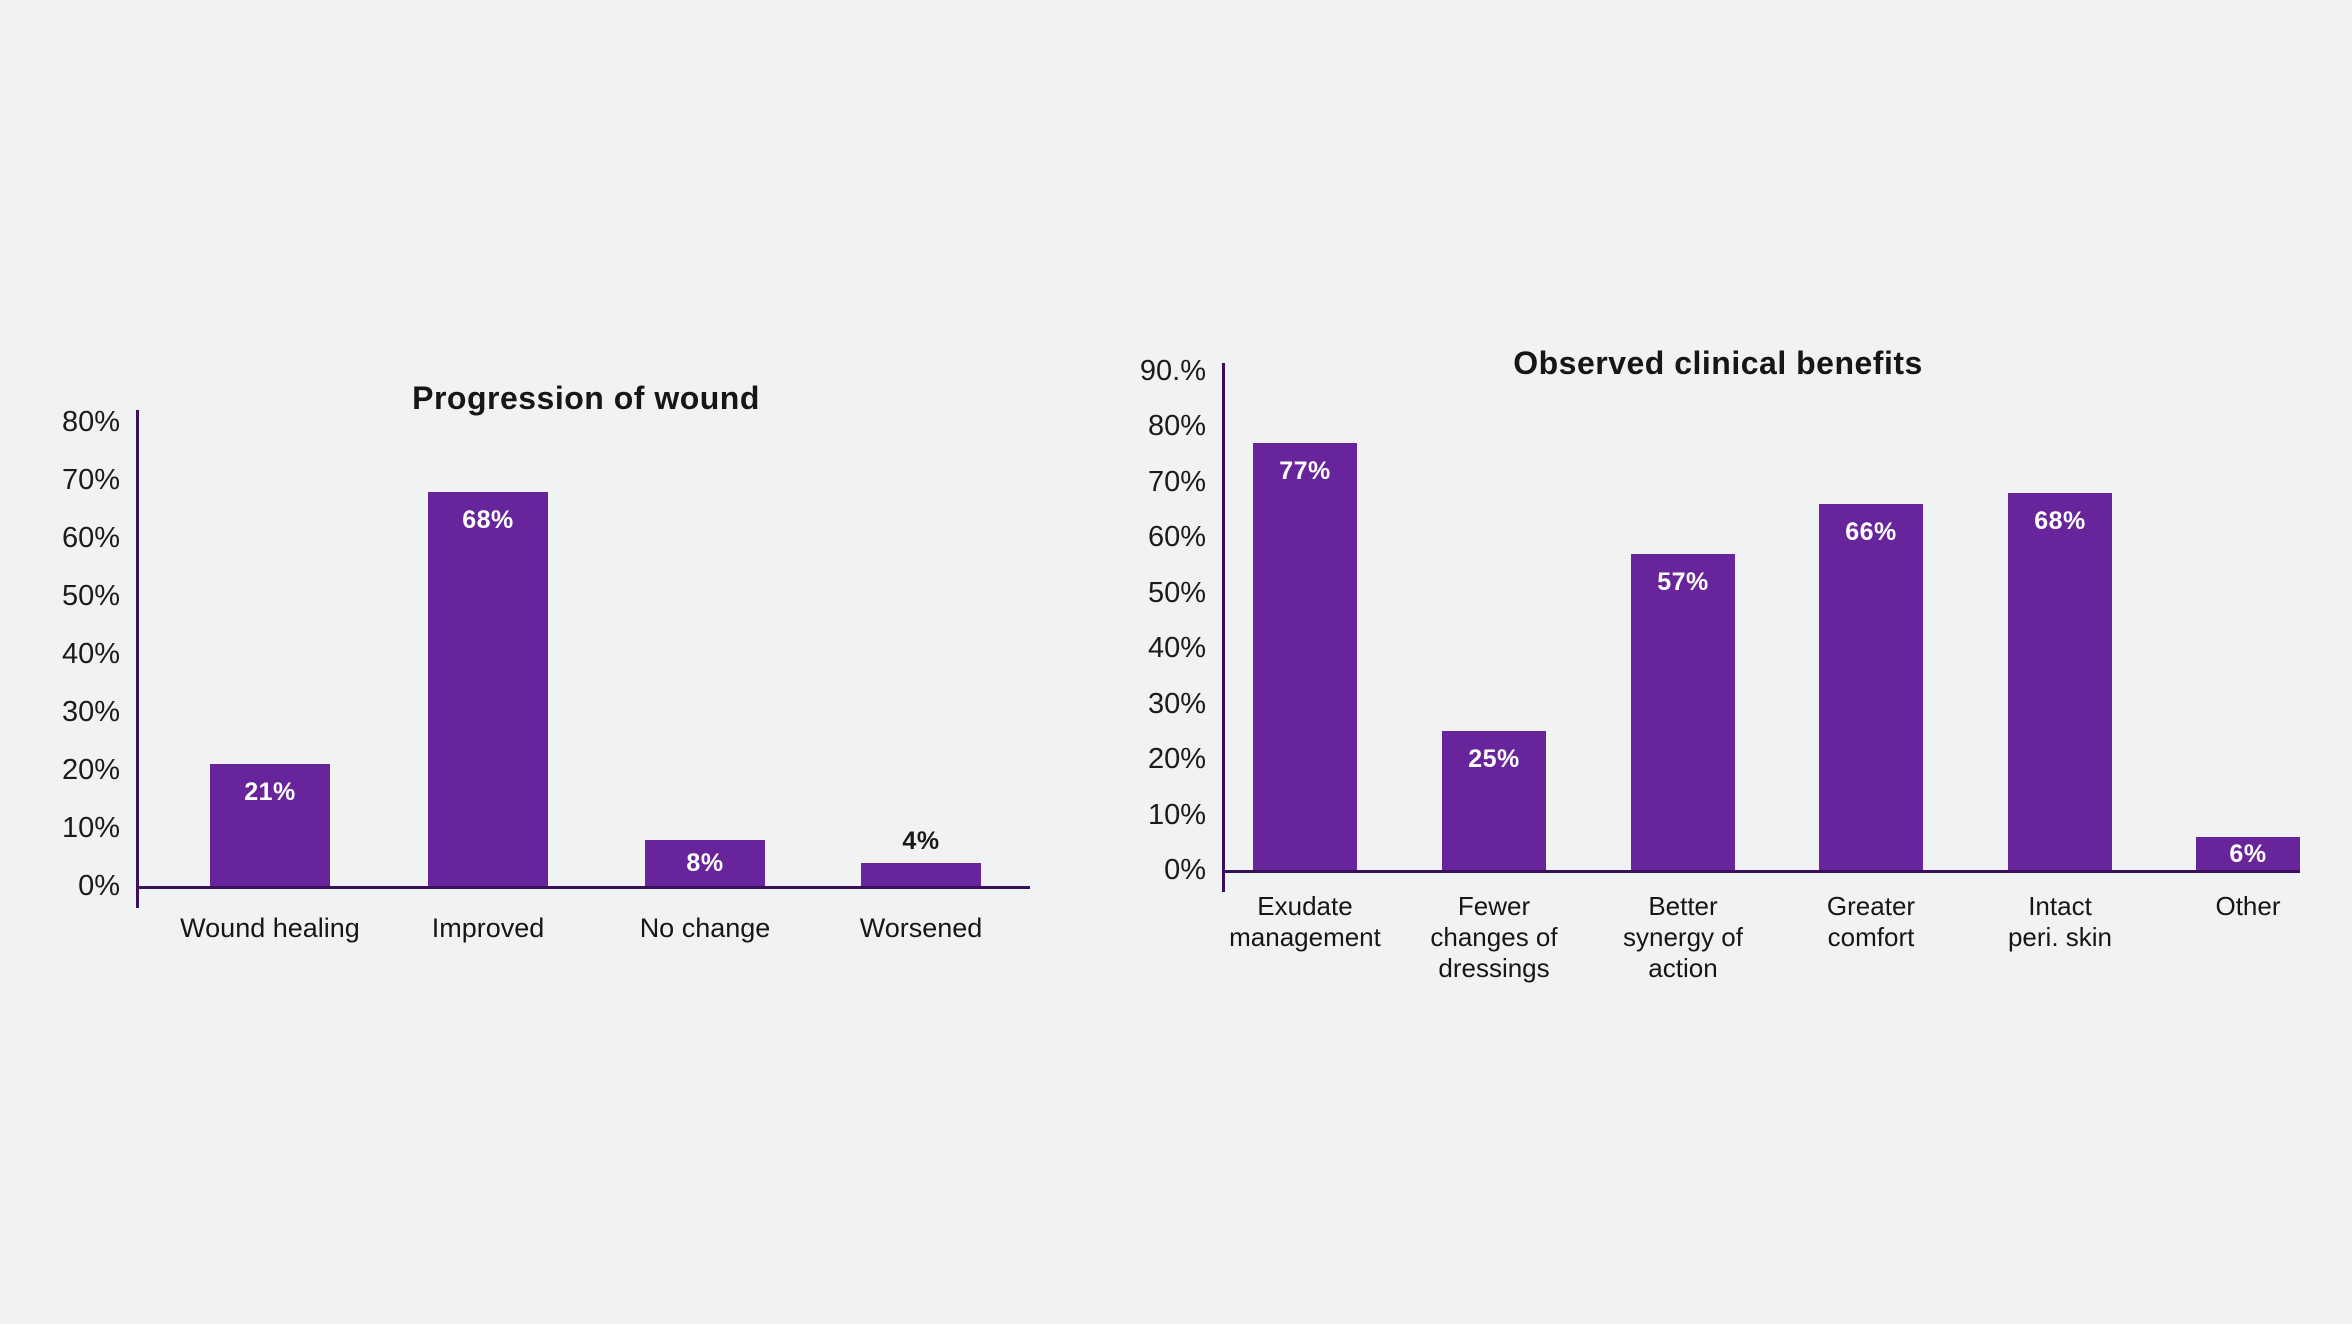 This screenshot has height=1324, width=2352. What do you see at coordinates (921, 841) in the screenshot?
I see `bar-value-label: 4%` at bounding box center [921, 841].